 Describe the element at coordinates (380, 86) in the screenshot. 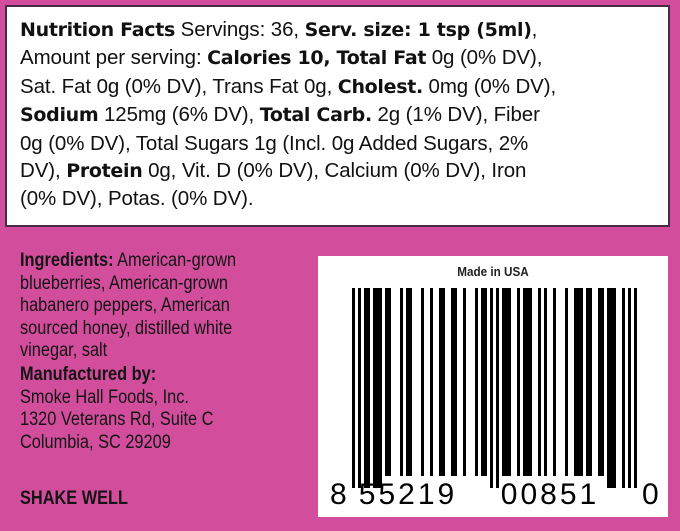

I see `nutrition-bold-text: Cholest.` at that location.